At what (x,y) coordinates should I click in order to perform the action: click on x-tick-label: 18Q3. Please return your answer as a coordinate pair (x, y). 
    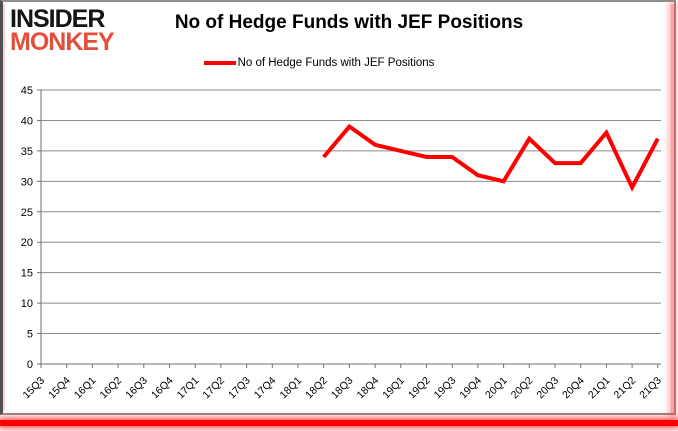
    Looking at the image, I should click on (342, 388).